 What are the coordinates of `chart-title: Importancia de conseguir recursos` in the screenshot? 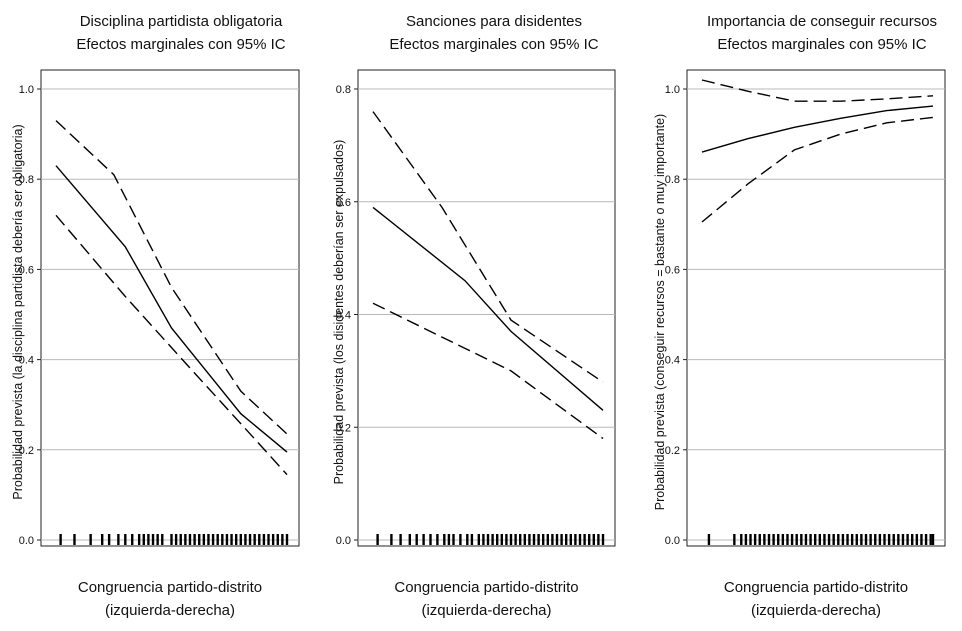 It's located at (822, 21).